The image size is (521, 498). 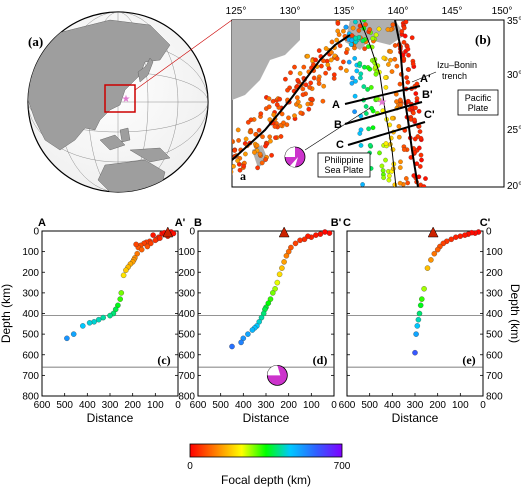 What do you see at coordinates (163, 360) in the screenshot?
I see `panel-label: (c)` at bounding box center [163, 360].